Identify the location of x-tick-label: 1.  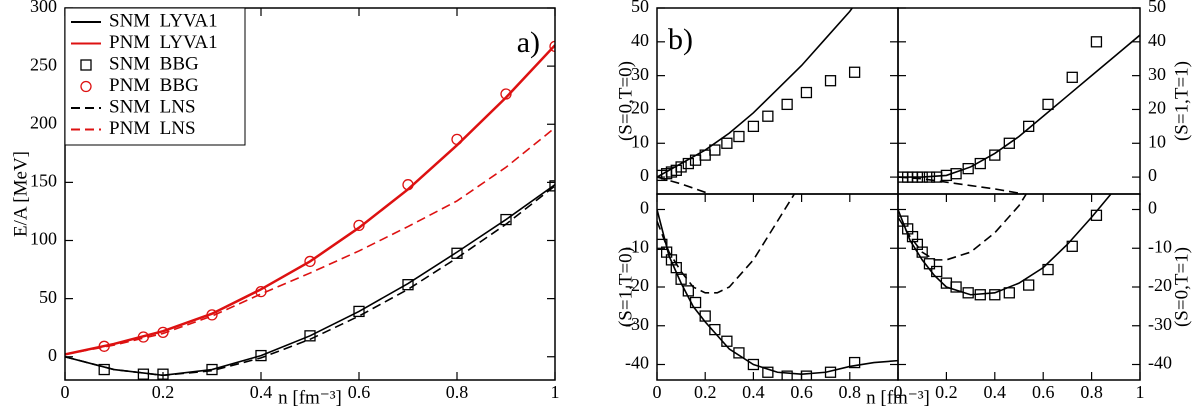
(555, 392).